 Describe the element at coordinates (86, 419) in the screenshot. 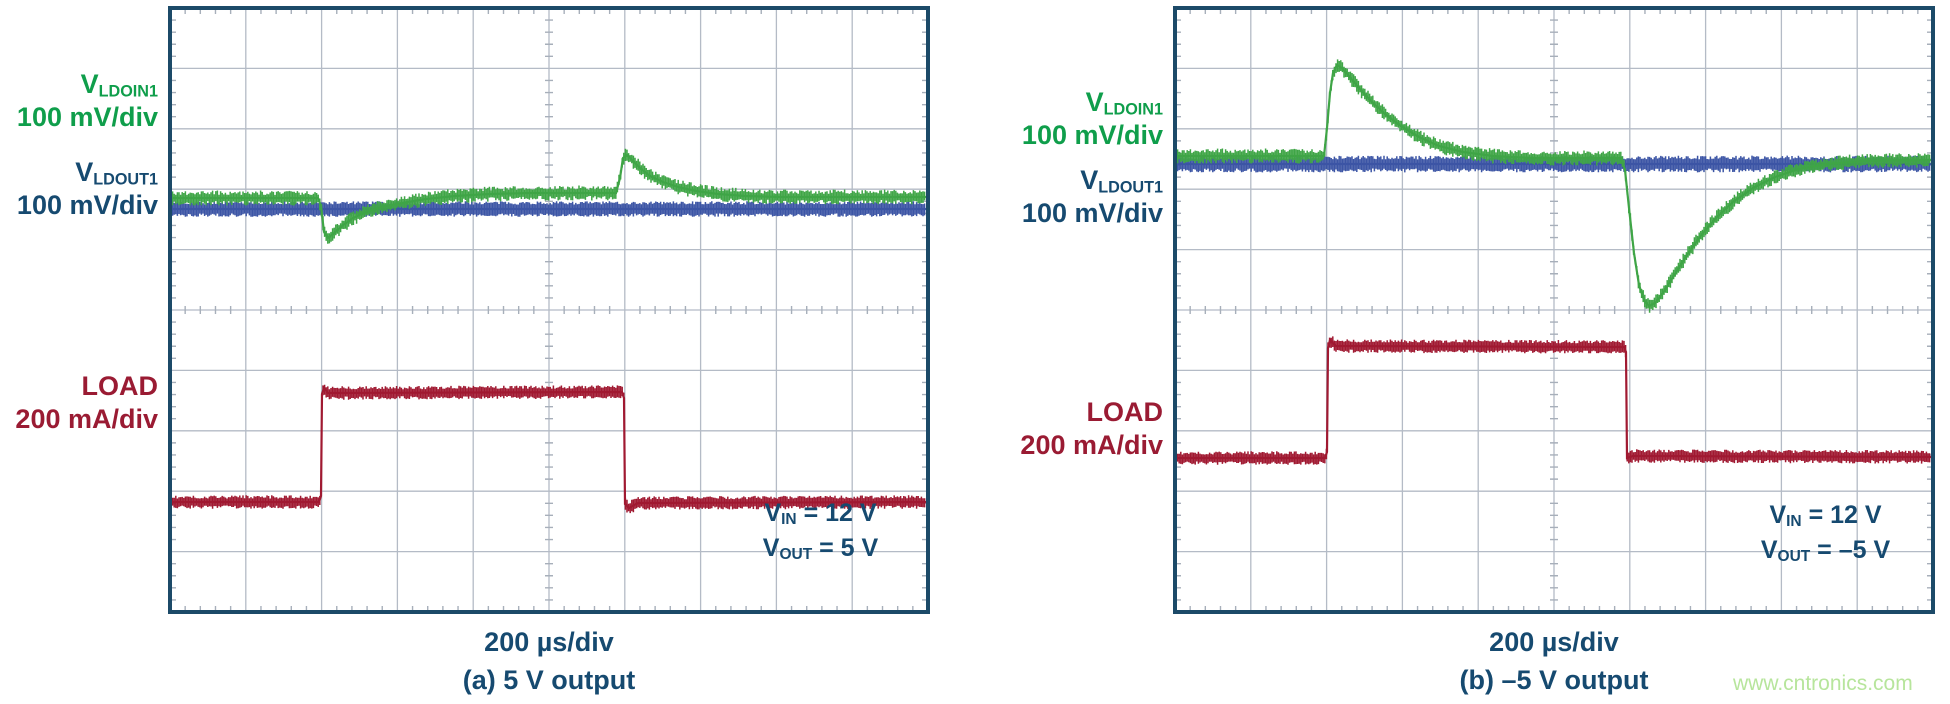

I see `ch-load-scale-a: 200 mA/div` at that location.